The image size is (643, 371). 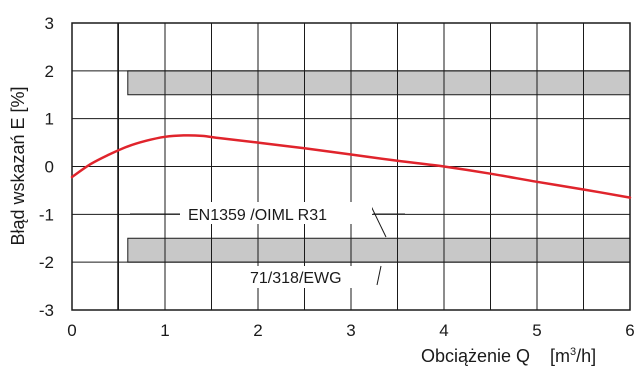 What do you see at coordinates (379, 275) in the screenshot?
I see `annotation-pointer` at bounding box center [379, 275].